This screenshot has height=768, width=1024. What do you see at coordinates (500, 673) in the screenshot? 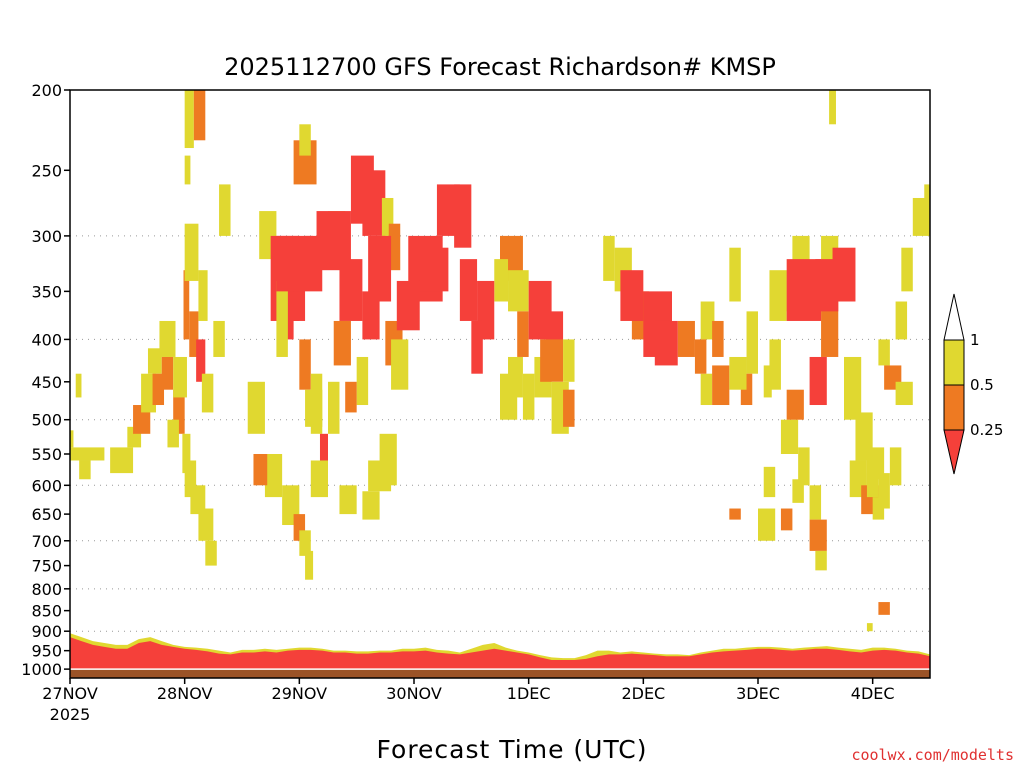
I see `ground-band` at bounding box center [500, 673].